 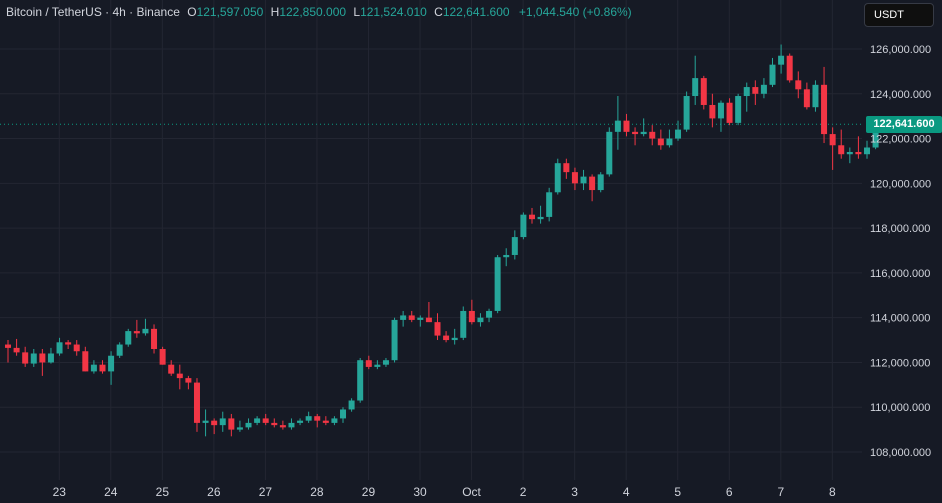 I want to click on time-tick-label: 23, so click(x=60, y=492).